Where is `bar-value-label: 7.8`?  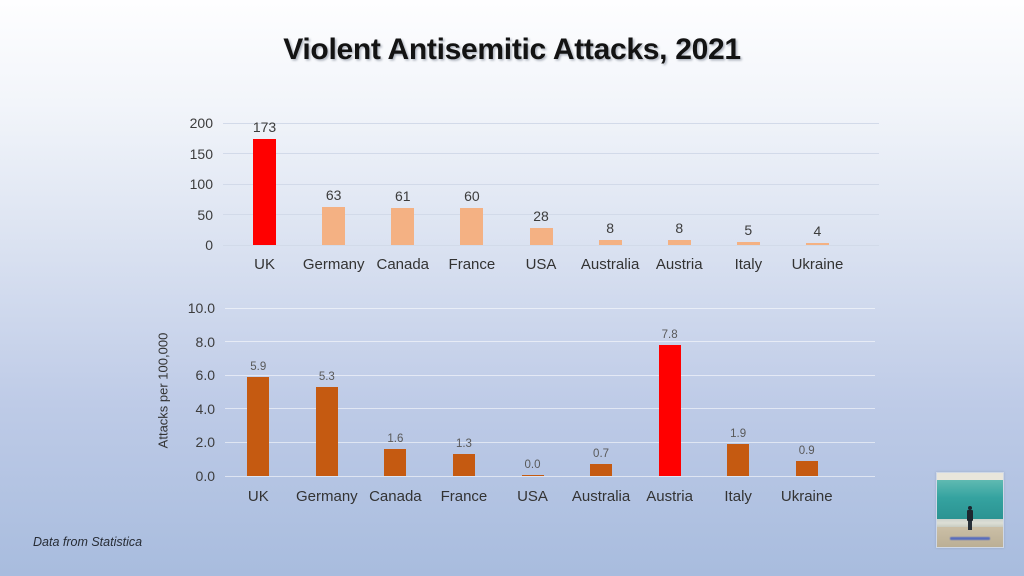 bar-value-label: 7.8 is located at coordinates (669, 335).